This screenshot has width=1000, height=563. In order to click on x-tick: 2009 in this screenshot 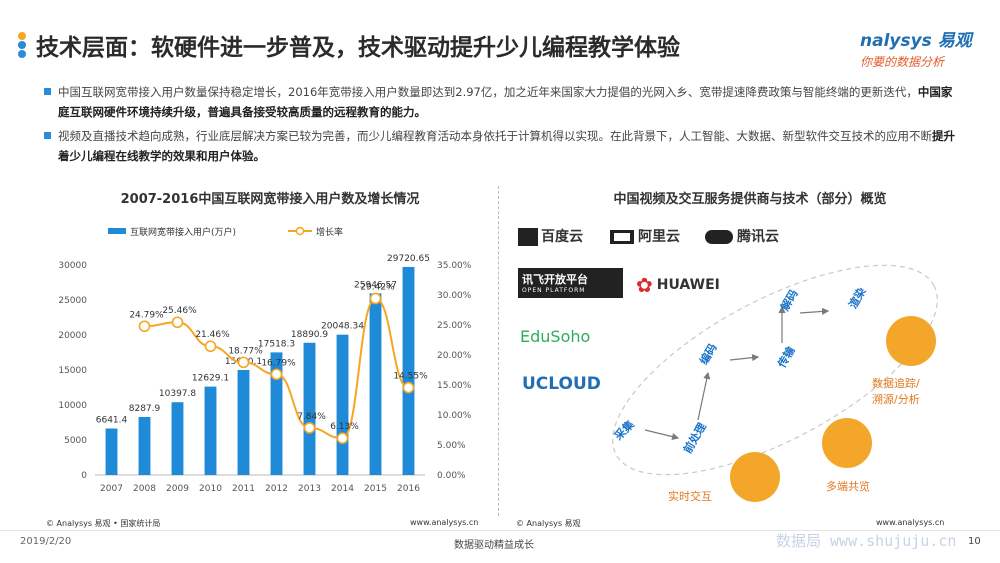, I will do `click(177, 489)`.